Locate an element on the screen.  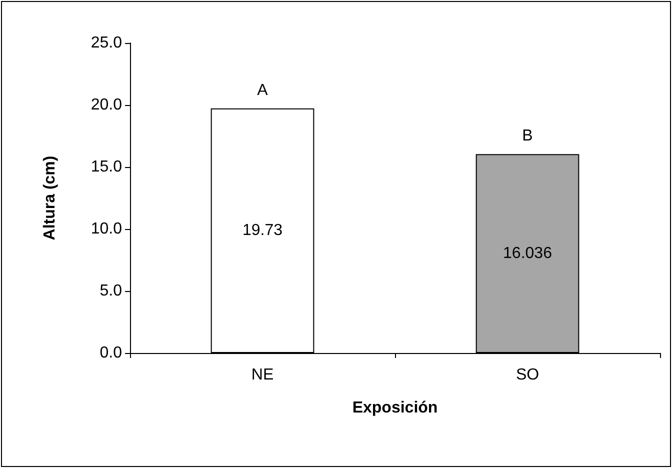
y-tick-label: 25.0 is located at coordinates (106, 43).